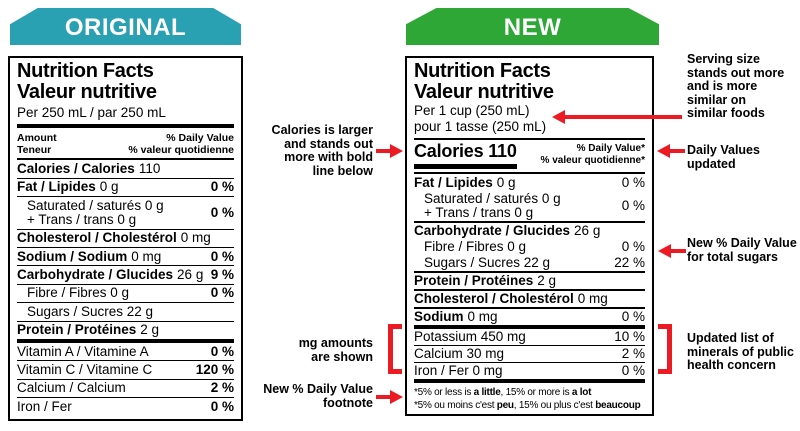 This screenshot has width=800, height=431. I want to click on nutrient-row: Sugars / Sucres 22 g 22 %, so click(534, 262).